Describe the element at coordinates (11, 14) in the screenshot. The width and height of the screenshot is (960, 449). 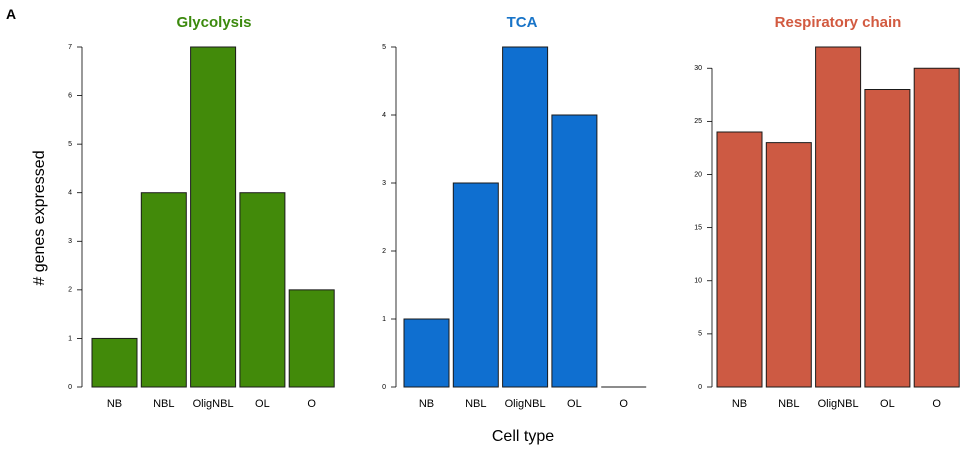
I see `panel-letter: A` at that location.